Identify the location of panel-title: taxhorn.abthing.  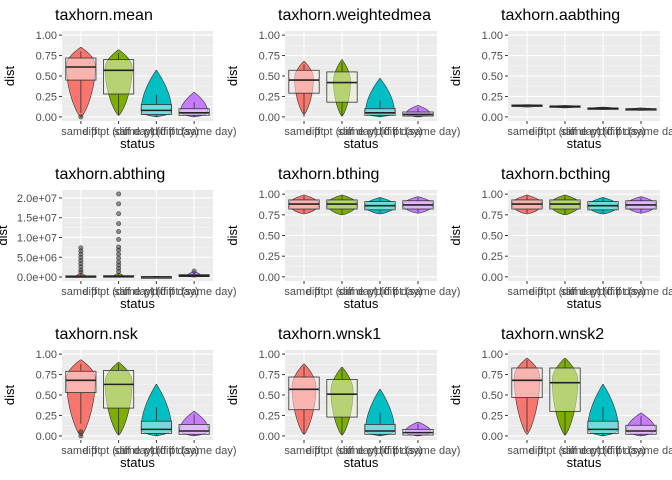
(110, 174).